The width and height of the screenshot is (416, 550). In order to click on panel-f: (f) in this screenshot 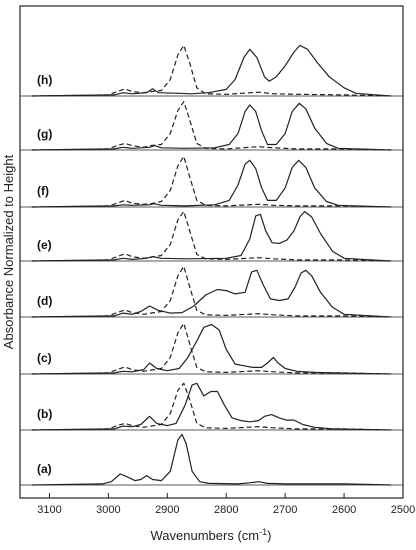, I will do `click(211, 181)`.